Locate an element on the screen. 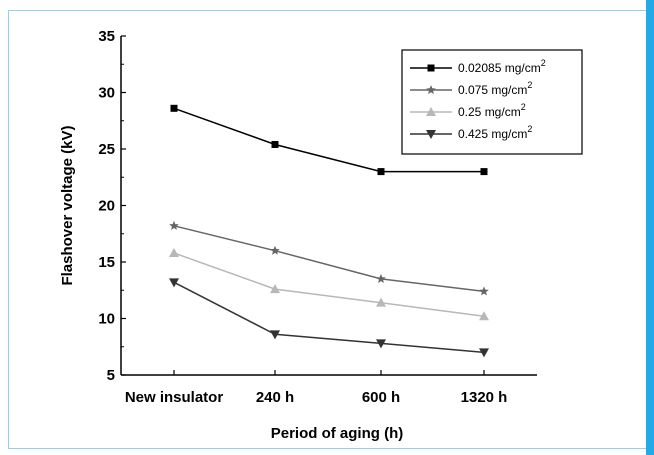 The image size is (654, 455). legend-item: 0.02085 mg/cm2 is located at coordinates (478, 66).